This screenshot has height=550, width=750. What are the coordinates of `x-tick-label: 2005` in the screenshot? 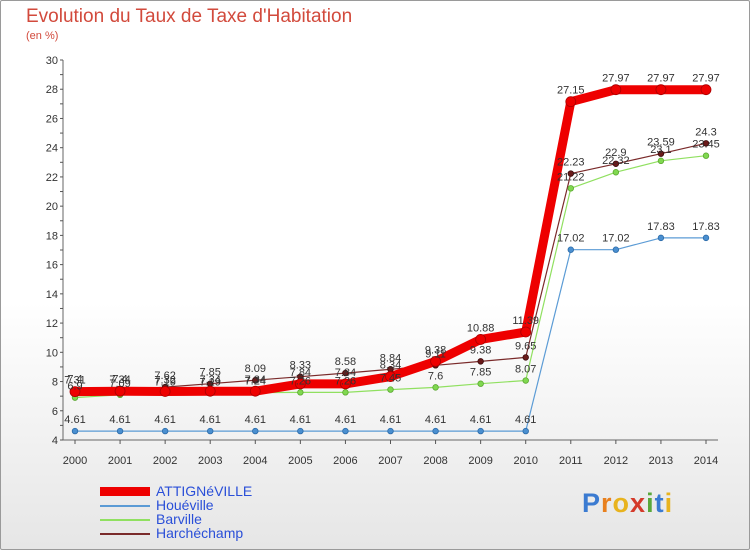 It's located at (300, 461).